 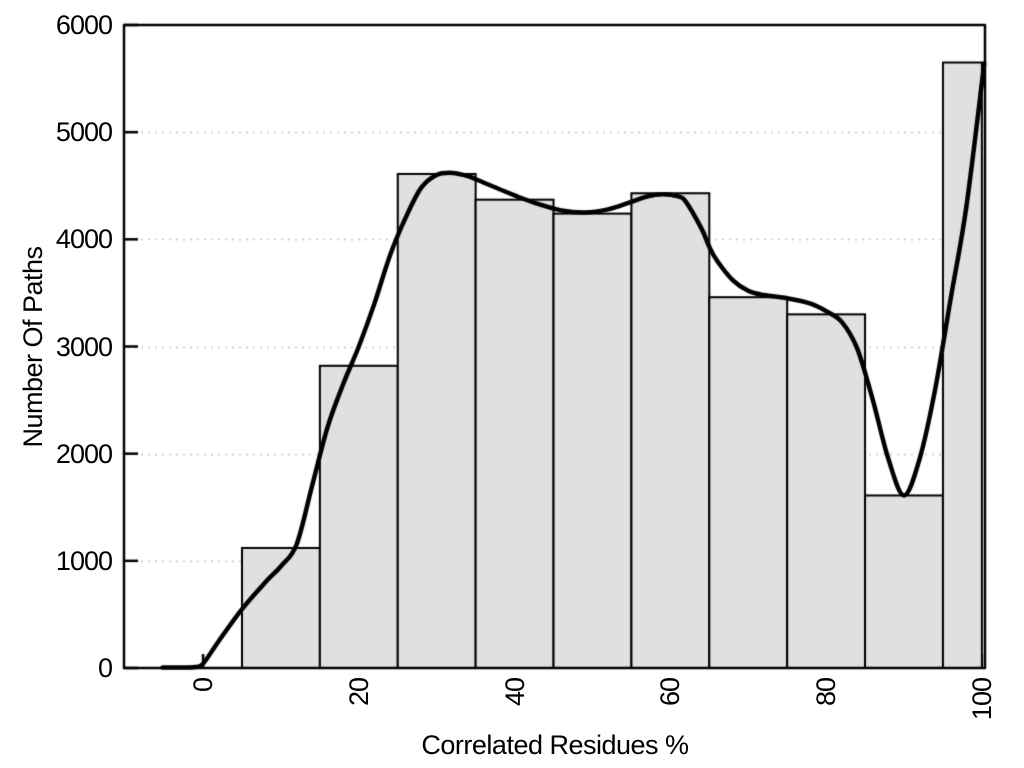 I want to click on x-tick-label: 20, so click(x=358, y=692).